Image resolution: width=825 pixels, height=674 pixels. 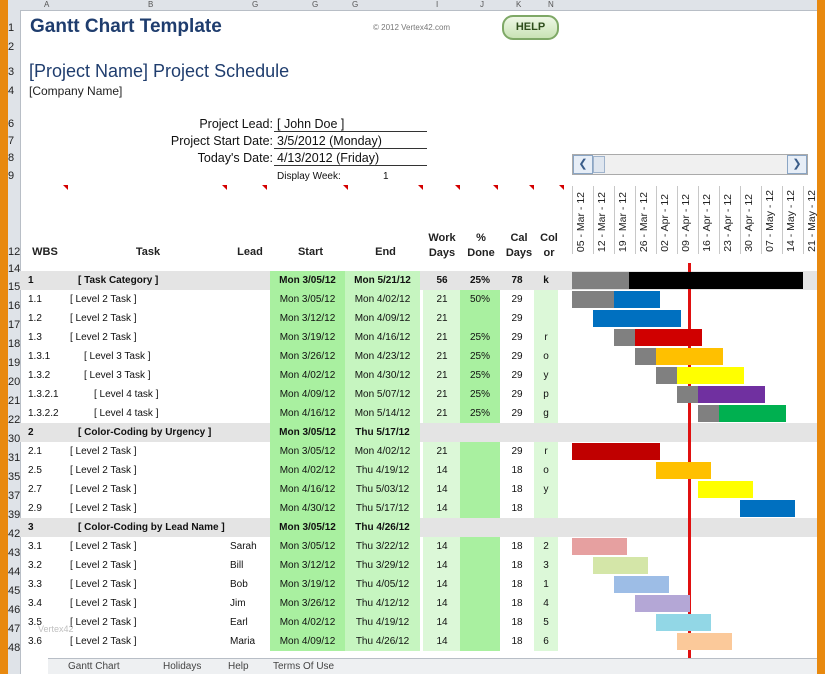 What do you see at coordinates (159, 71) in the screenshot?
I see `project-title: [Project Name] Project Schedule` at bounding box center [159, 71].